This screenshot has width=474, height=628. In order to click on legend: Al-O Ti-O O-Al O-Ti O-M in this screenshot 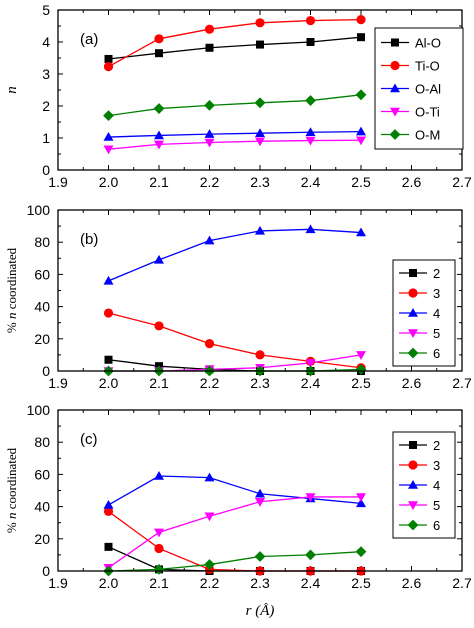, I will do `click(419, 88)`.